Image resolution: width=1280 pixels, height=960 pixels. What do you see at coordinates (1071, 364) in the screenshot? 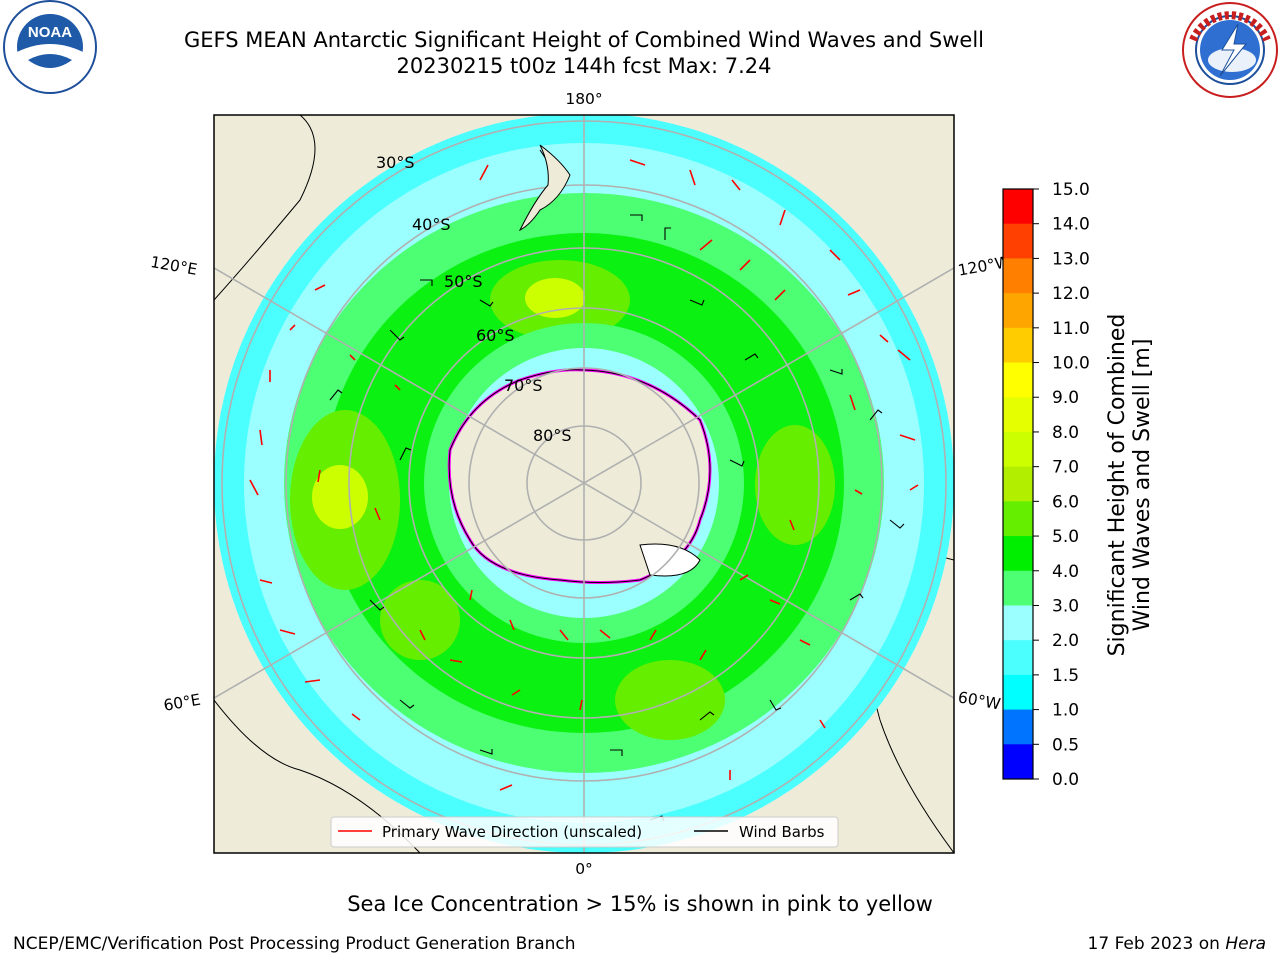
I see `colorbar-tick-label: 10.0` at bounding box center [1071, 364].